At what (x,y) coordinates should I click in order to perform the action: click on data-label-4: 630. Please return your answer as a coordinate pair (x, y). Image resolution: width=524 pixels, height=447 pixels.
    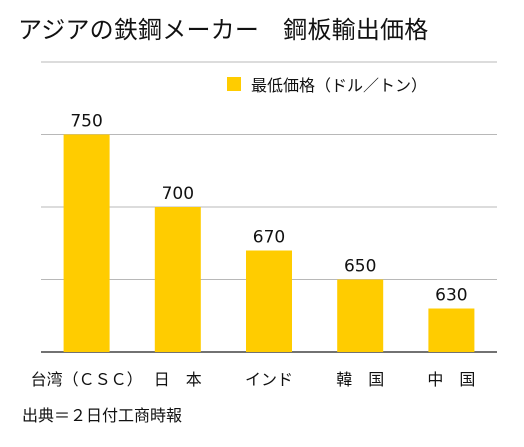
    Looking at the image, I should click on (451, 296).